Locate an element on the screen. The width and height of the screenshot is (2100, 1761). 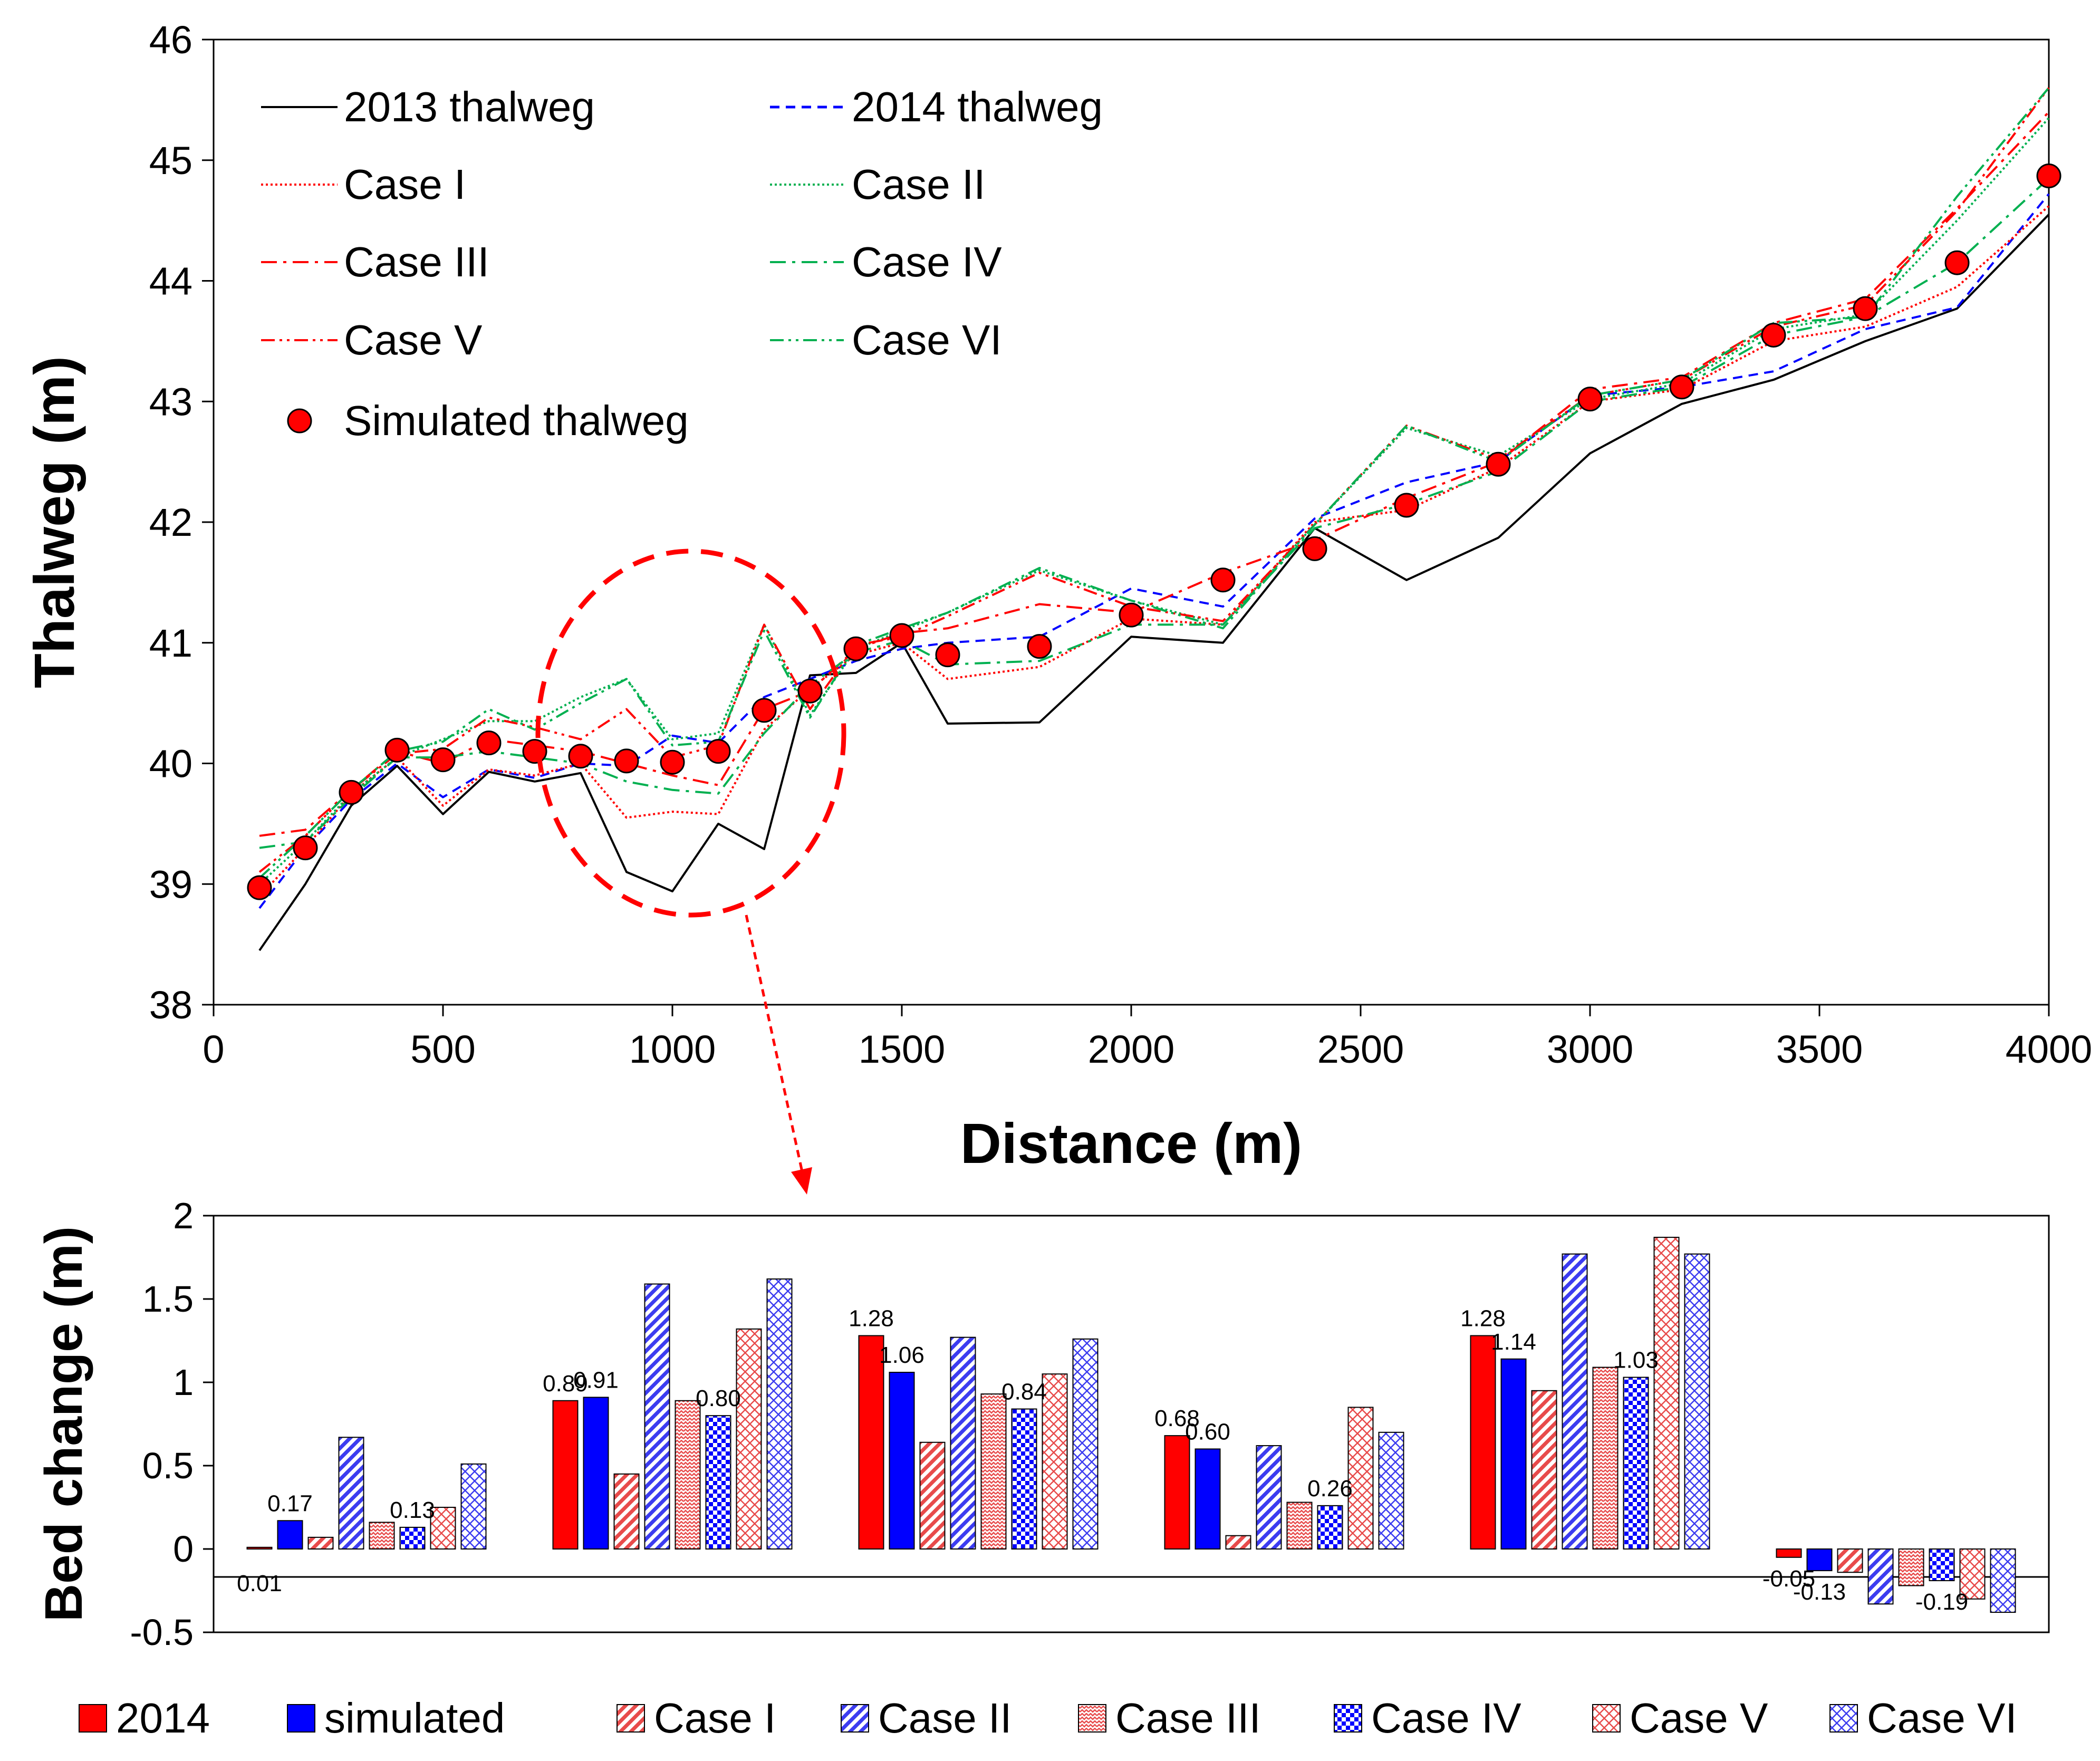
legend-label-case-3: Case III is located at coordinates (416, 261).